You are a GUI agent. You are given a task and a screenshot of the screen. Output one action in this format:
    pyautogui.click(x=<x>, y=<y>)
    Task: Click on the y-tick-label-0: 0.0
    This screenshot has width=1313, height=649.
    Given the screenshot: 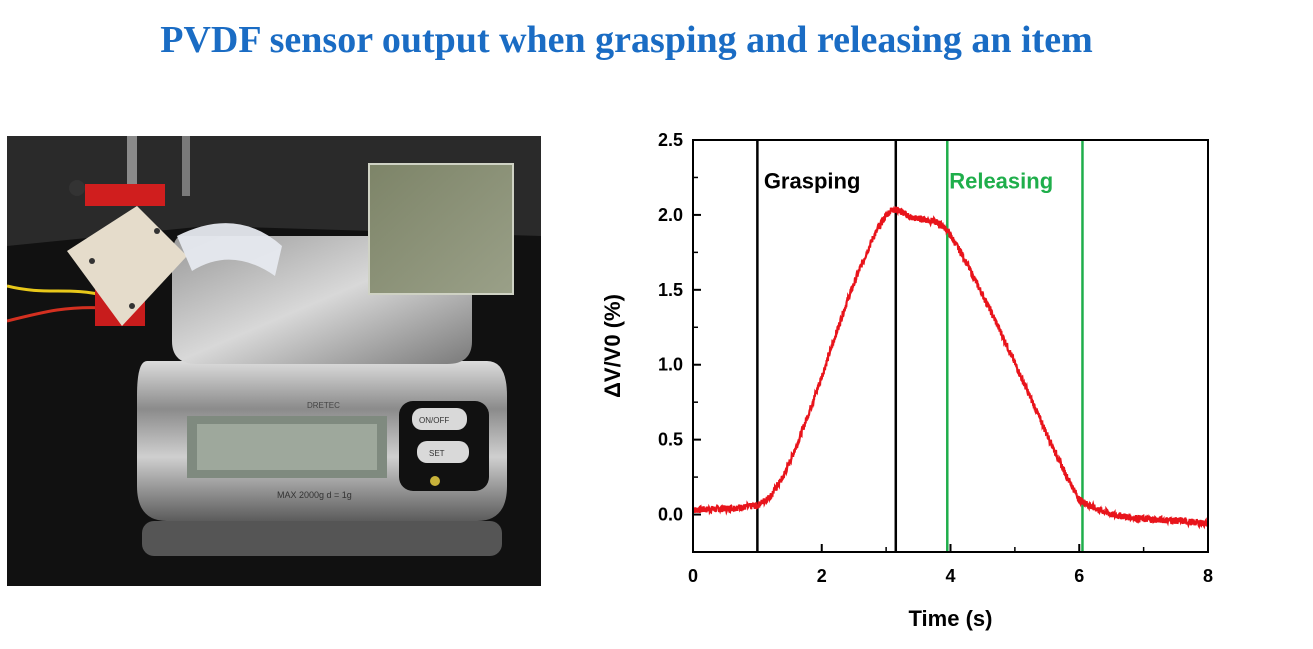 What is the action you would take?
    pyautogui.click(x=670, y=515)
    